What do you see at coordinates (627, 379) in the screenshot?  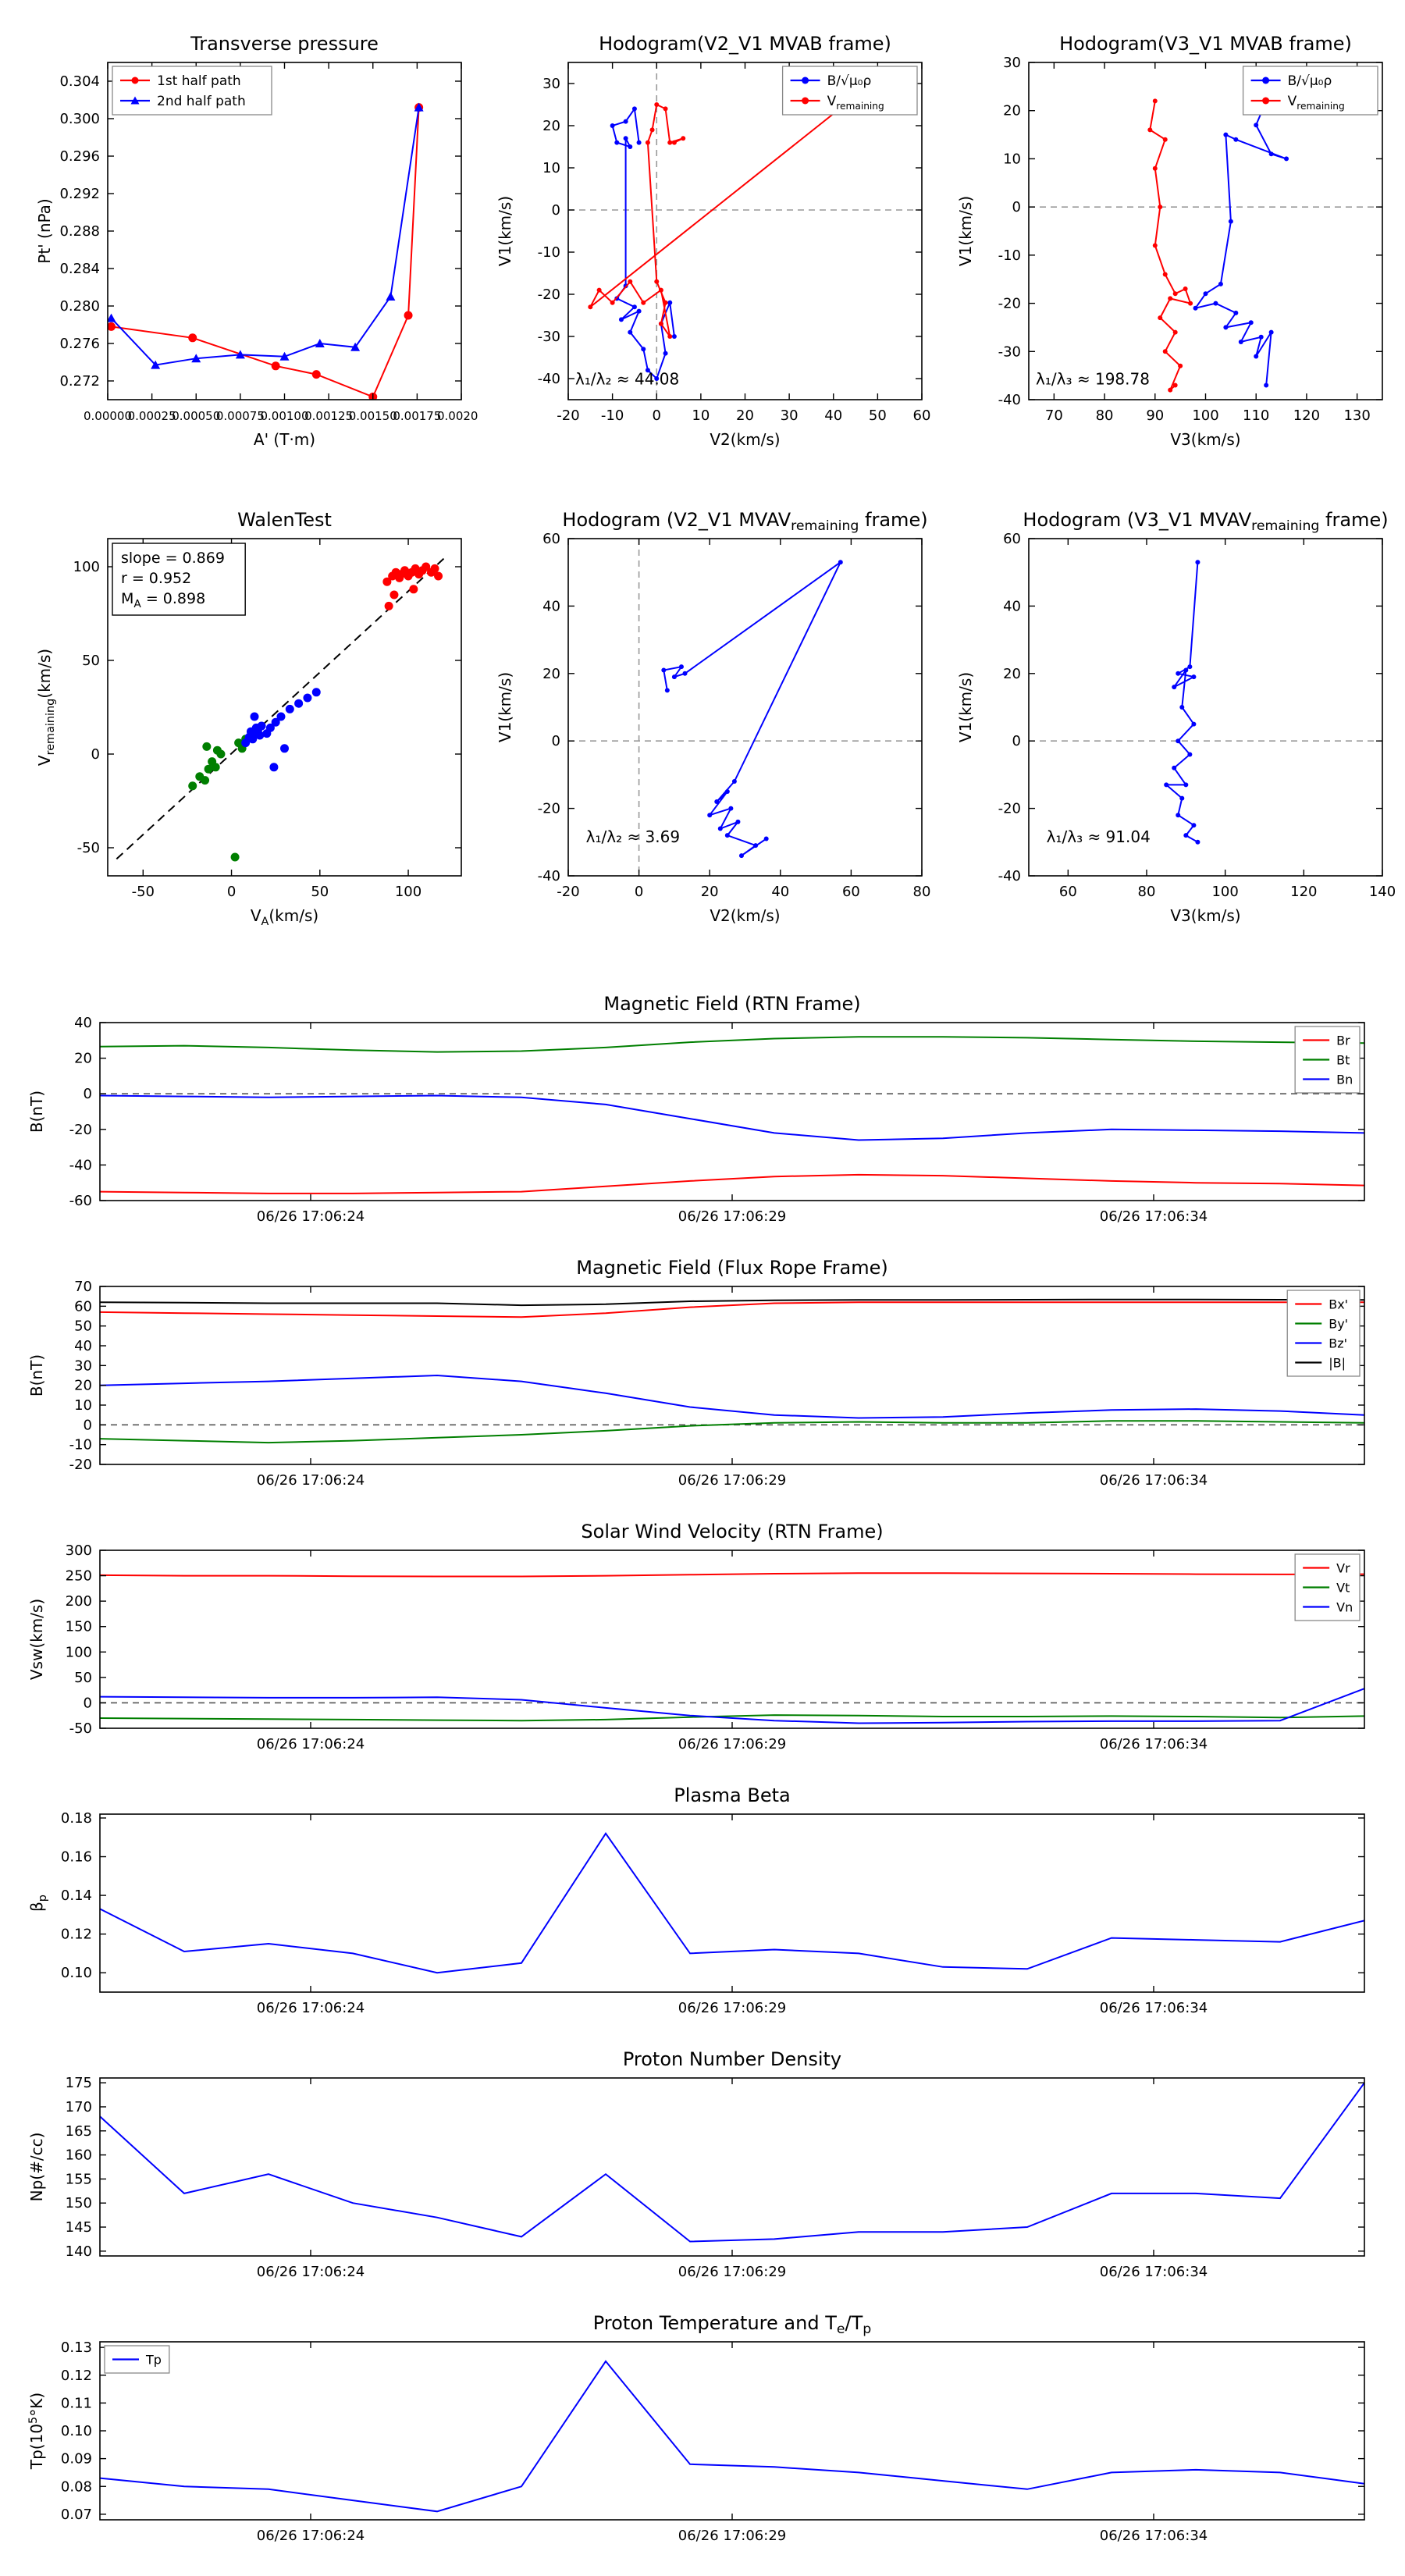 I see `svg-text: λ₁/λ₂ ≈ 44.08` at bounding box center [627, 379].